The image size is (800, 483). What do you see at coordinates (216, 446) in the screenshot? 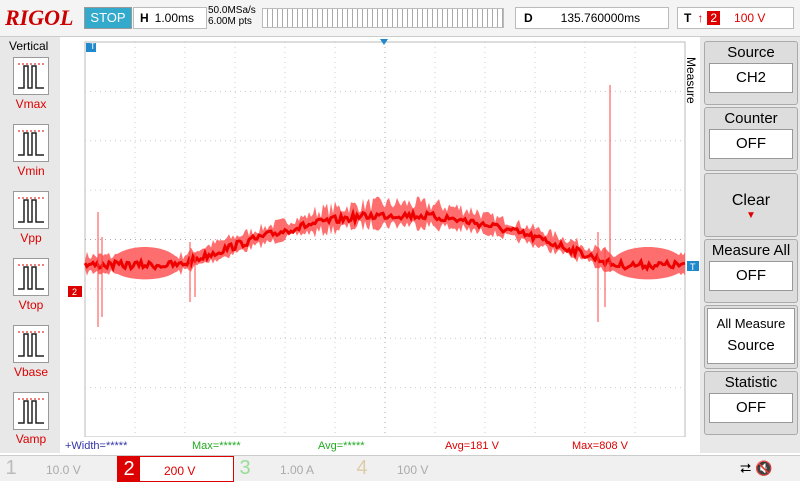
I see `measurement: Max=*****` at bounding box center [216, 446].